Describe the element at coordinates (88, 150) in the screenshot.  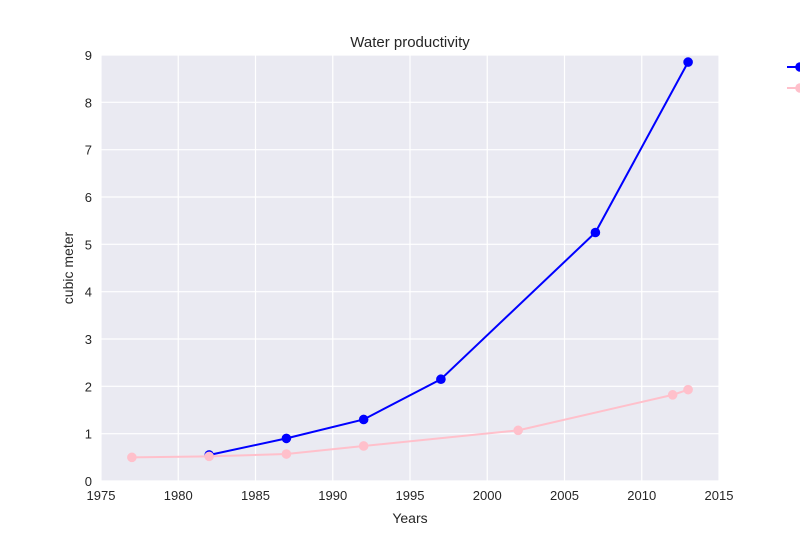
I see `y-tick-label: 7` at that location.